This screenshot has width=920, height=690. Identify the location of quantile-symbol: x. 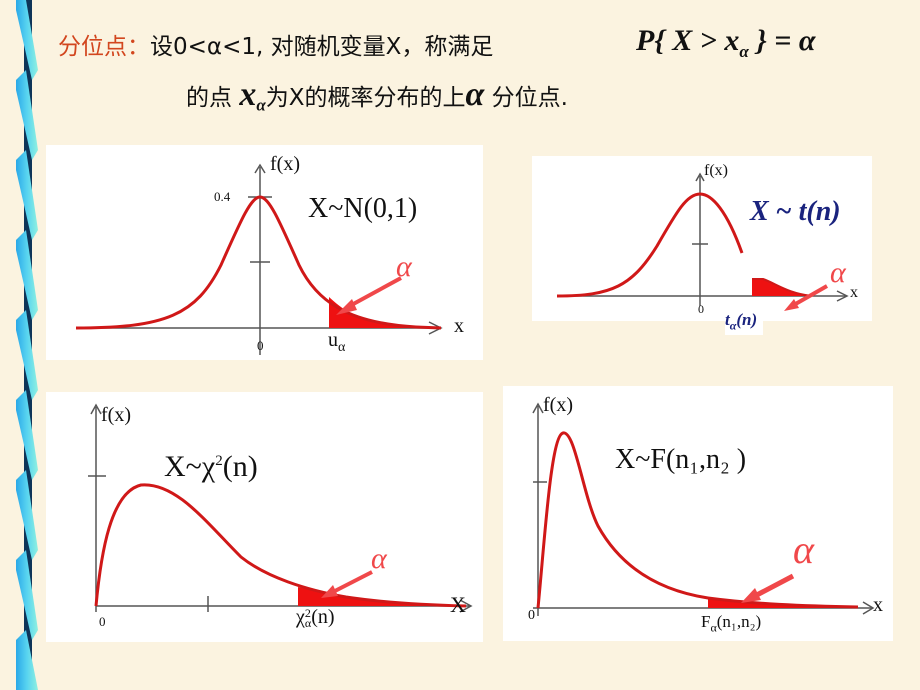
(248, 94).